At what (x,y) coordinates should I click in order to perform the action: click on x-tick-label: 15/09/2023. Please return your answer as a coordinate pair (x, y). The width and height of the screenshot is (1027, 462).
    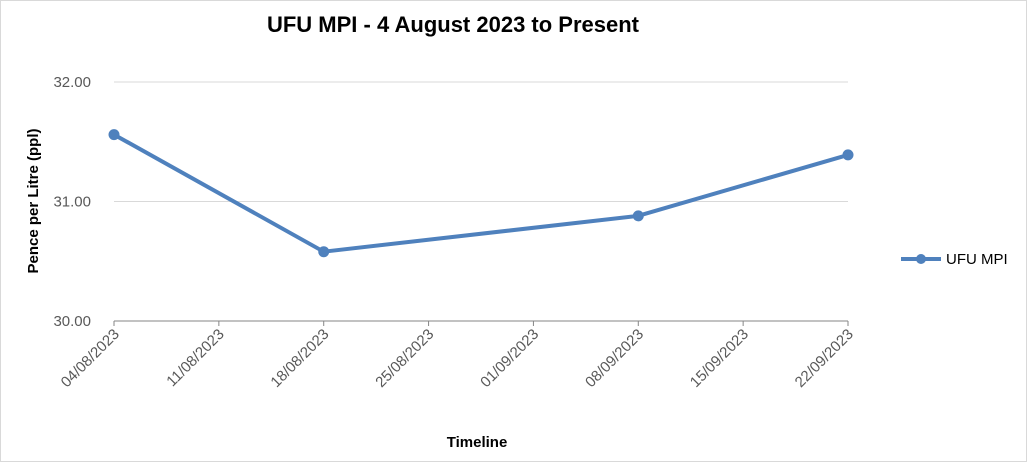
    Looking at the image, I should click on (719, 358).